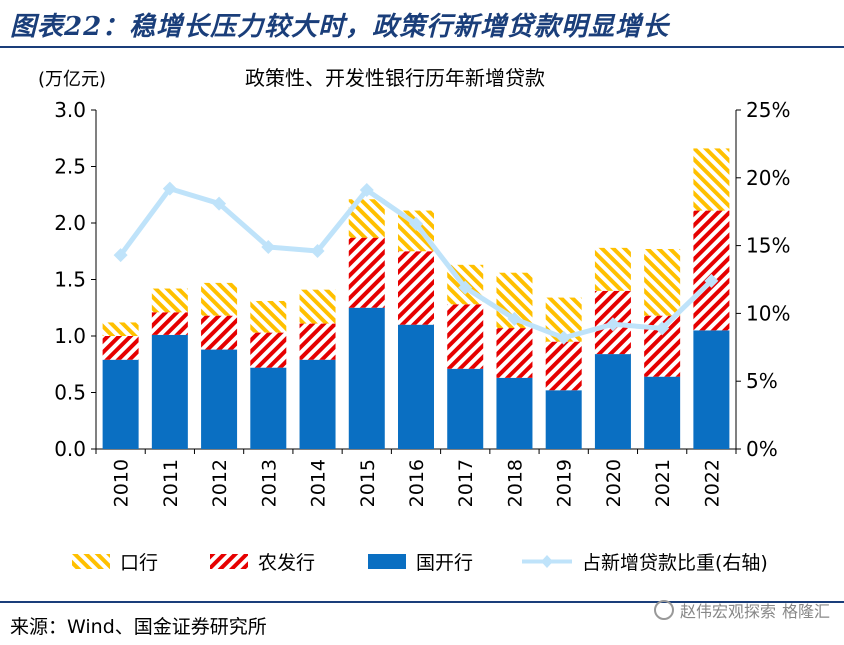 This screenshot has width=844, height=645. I want to click on x-tick-label: 2014, so click(319, 483).